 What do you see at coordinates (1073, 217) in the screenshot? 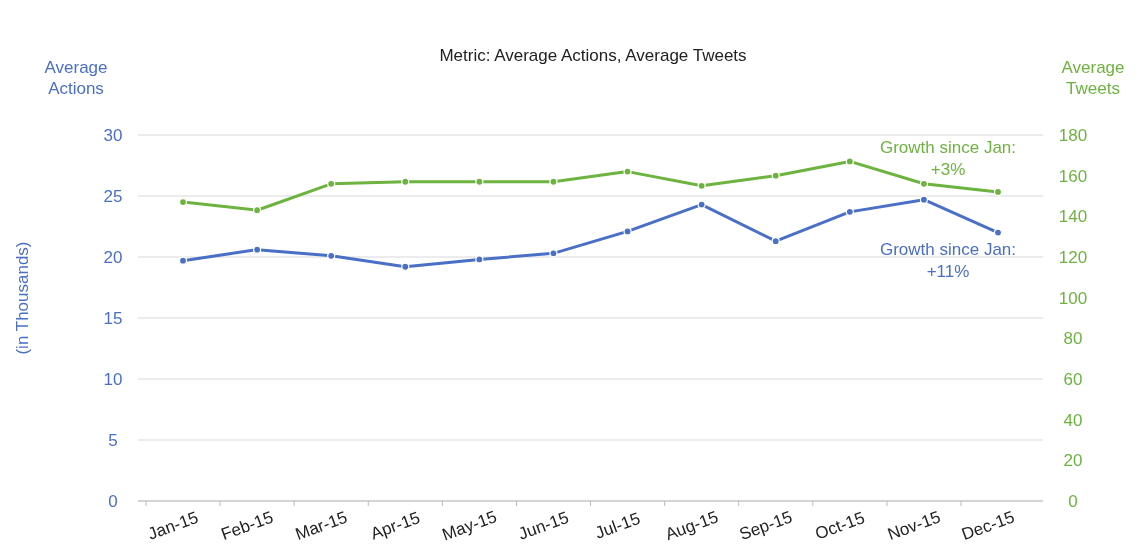
I see `y2-tick-label: 140` at bounding box center [1073, 217].